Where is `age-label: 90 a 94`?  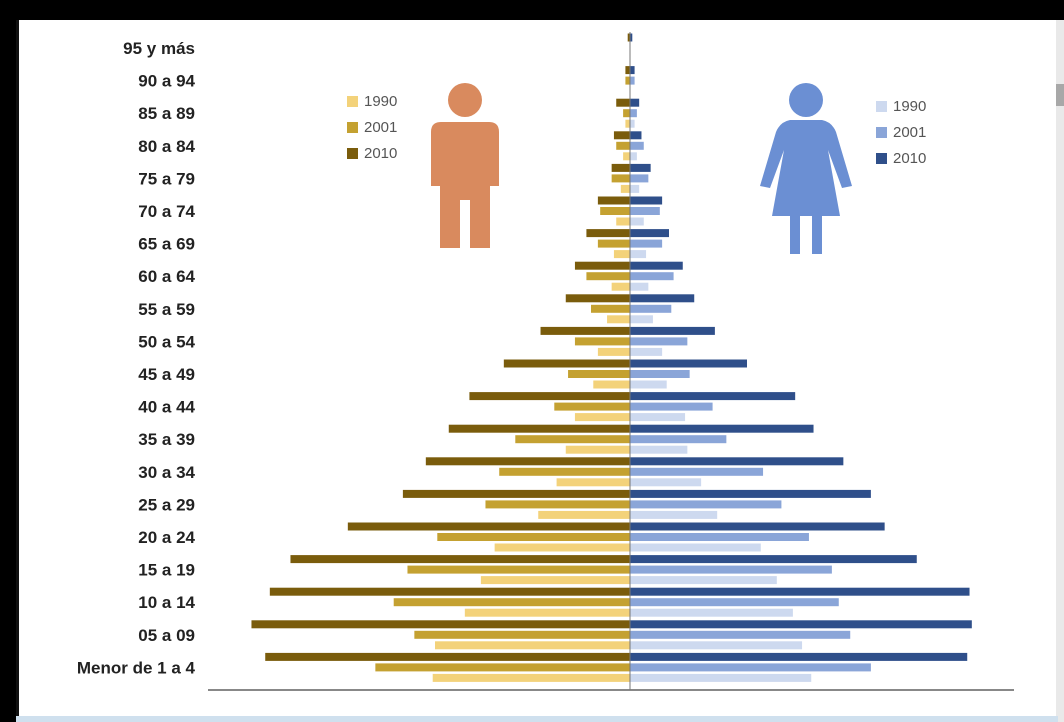
age-label: 90 a 94 is located at coordinates (166, 81).